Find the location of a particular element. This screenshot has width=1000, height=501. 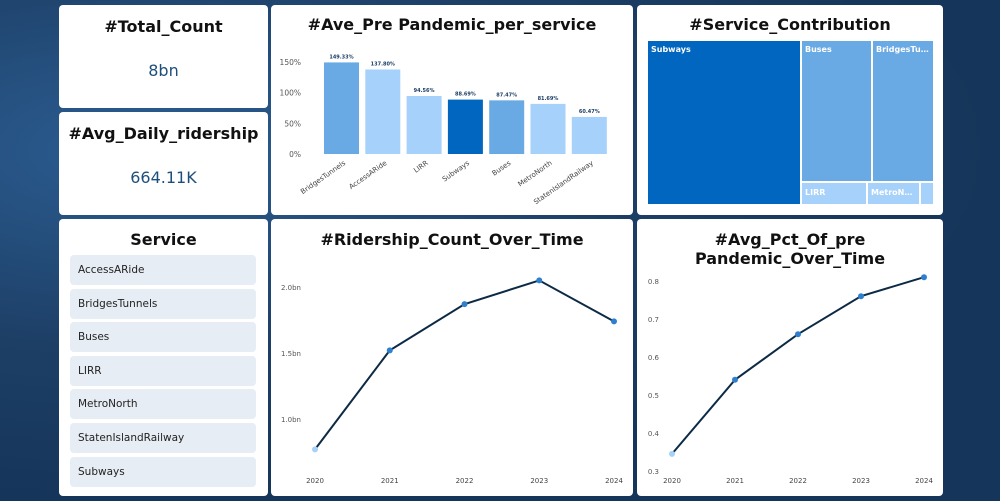

x-tick-label: Subways is located at coordinates (456, 171).